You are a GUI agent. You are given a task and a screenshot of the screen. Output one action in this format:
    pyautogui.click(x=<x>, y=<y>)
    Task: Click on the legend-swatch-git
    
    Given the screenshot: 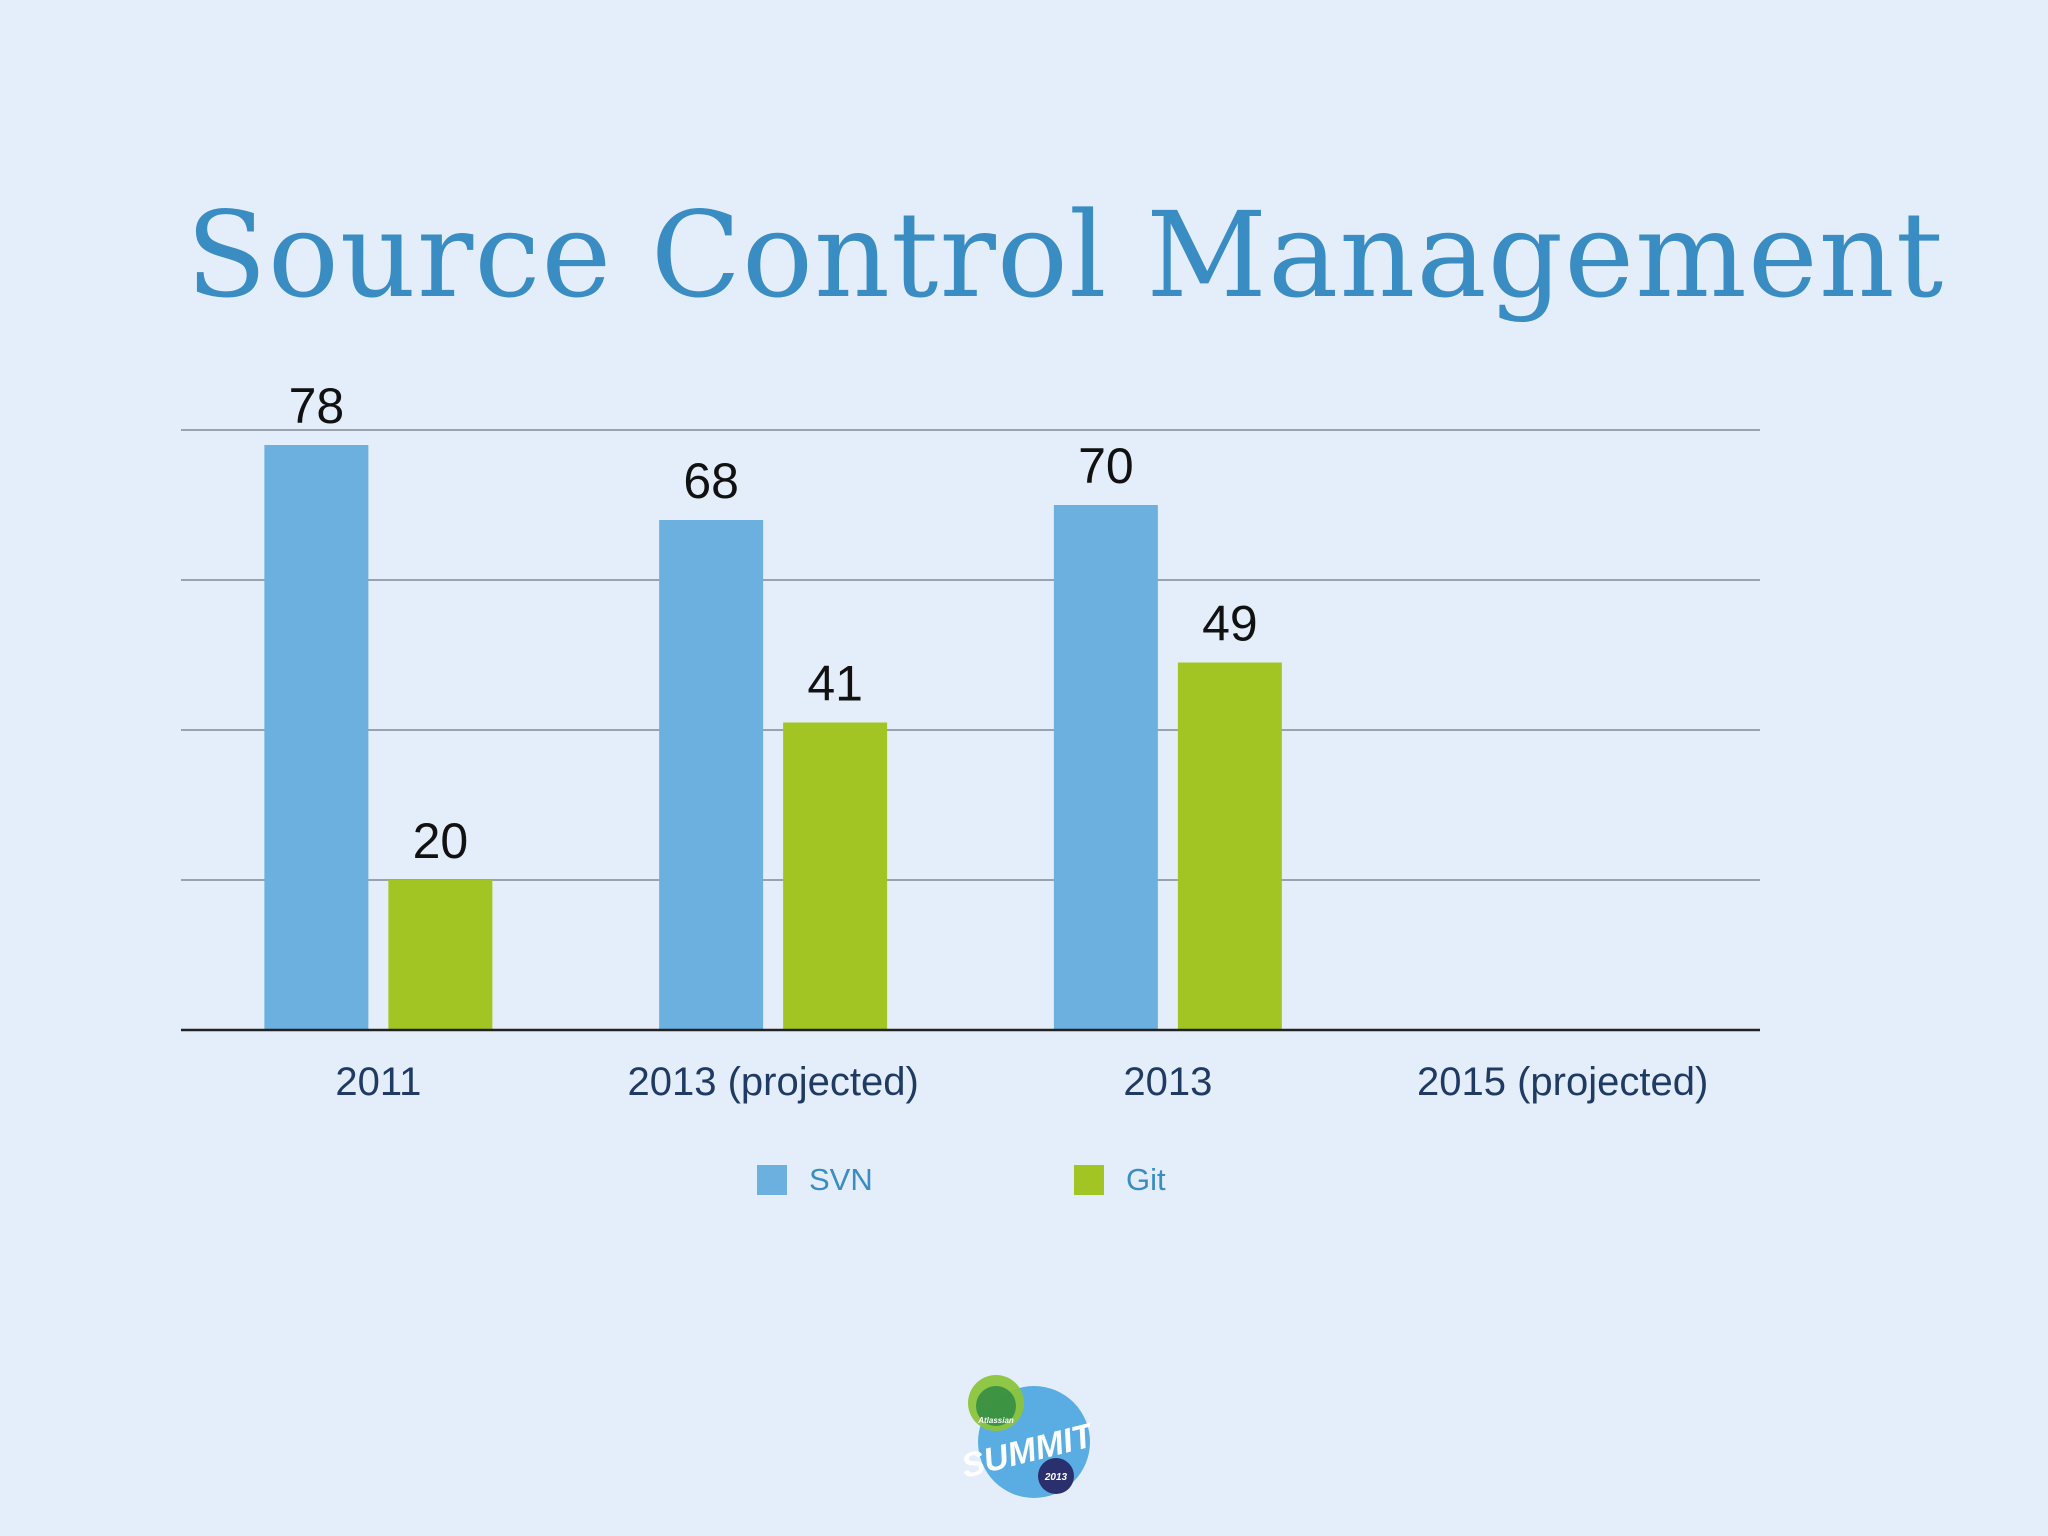 What is the action you would take?
    pyautogui.click(x=1089, y=1180)
    